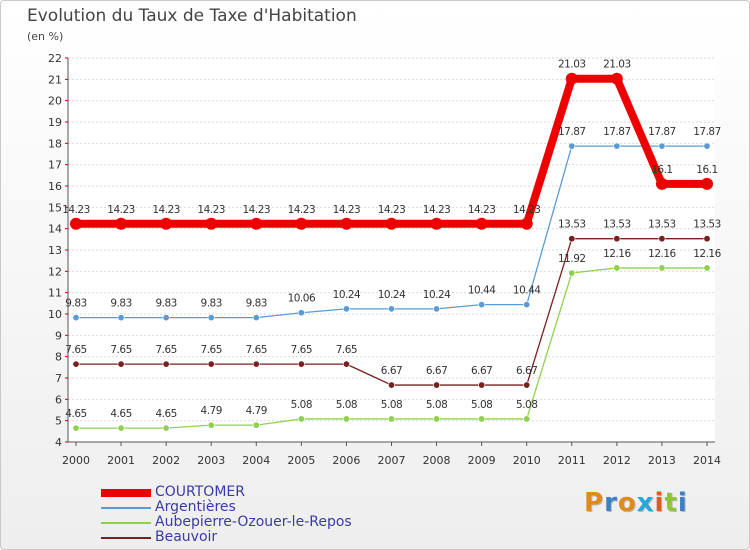 Image resolution: width=750 pixels, height=550 pixels. What do you see at coordinates (58, 357) in the screenshot?
I see `y-tick-label: 8` at bounding box center [58, 357].